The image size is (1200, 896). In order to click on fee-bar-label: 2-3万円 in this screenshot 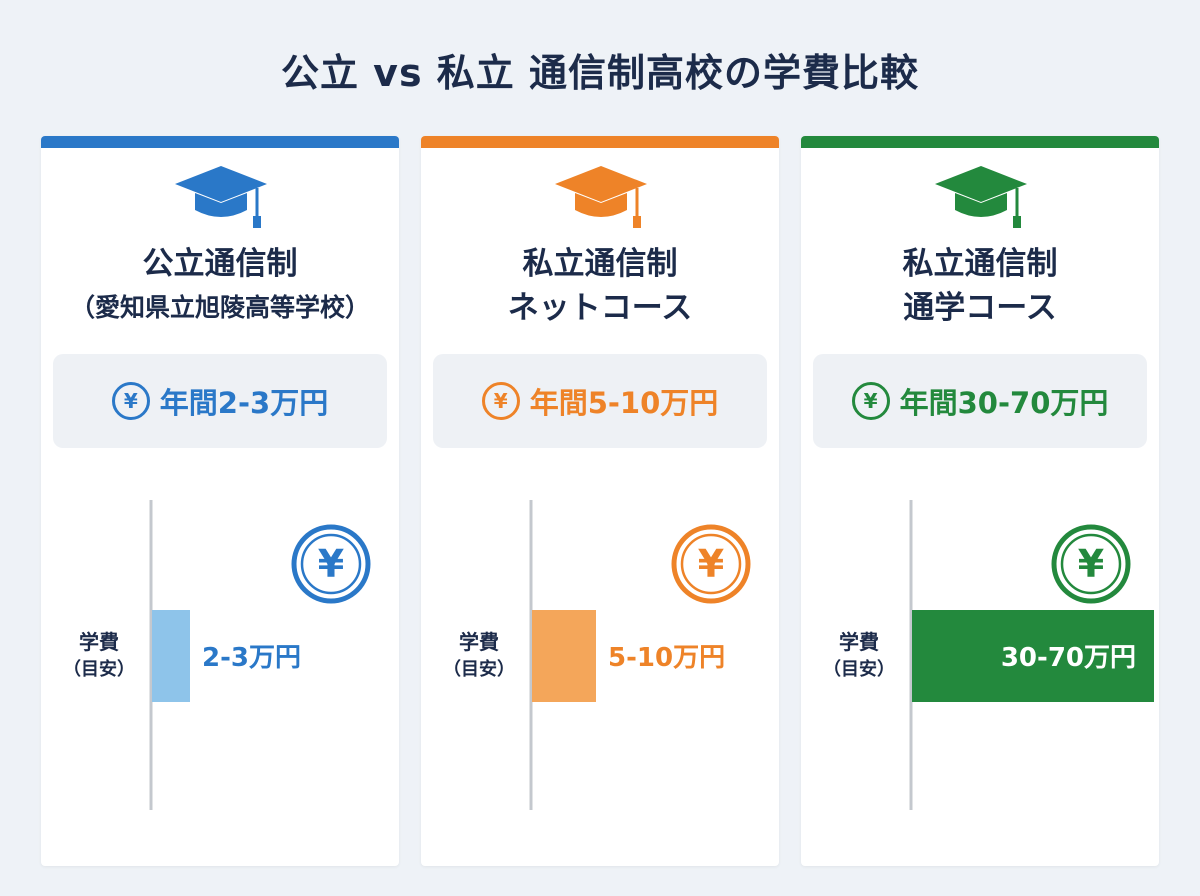, I will do `click(251, 658)`.